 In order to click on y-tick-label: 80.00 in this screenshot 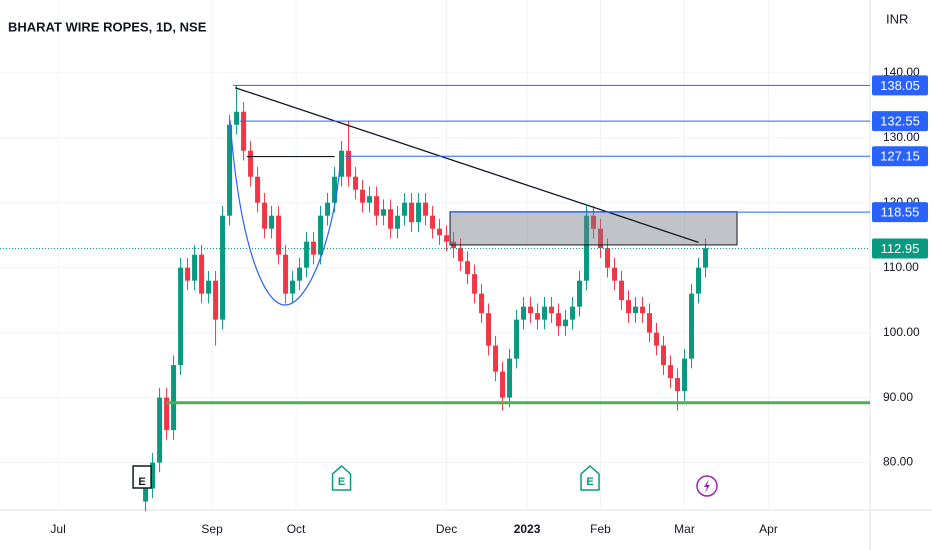, I will do `click(898, 462)`.